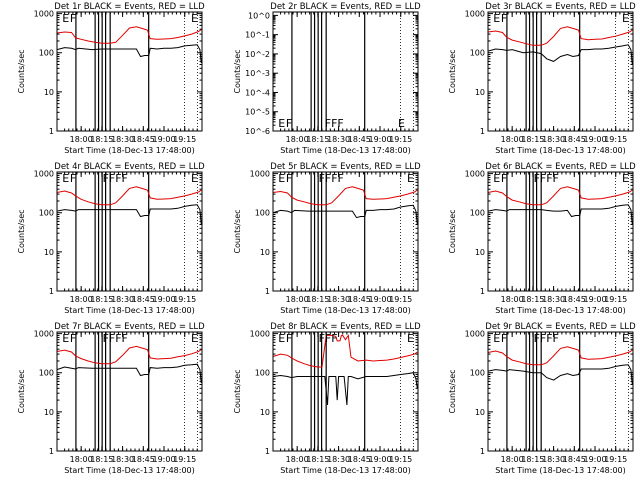 This screenshot has height=480, width=640. What do you see at coordinates (560, 327) in the screenshot?
I see `panel-title: Det 9r BLACK = Events, RED = LLD` at bounding box center [560, 327].